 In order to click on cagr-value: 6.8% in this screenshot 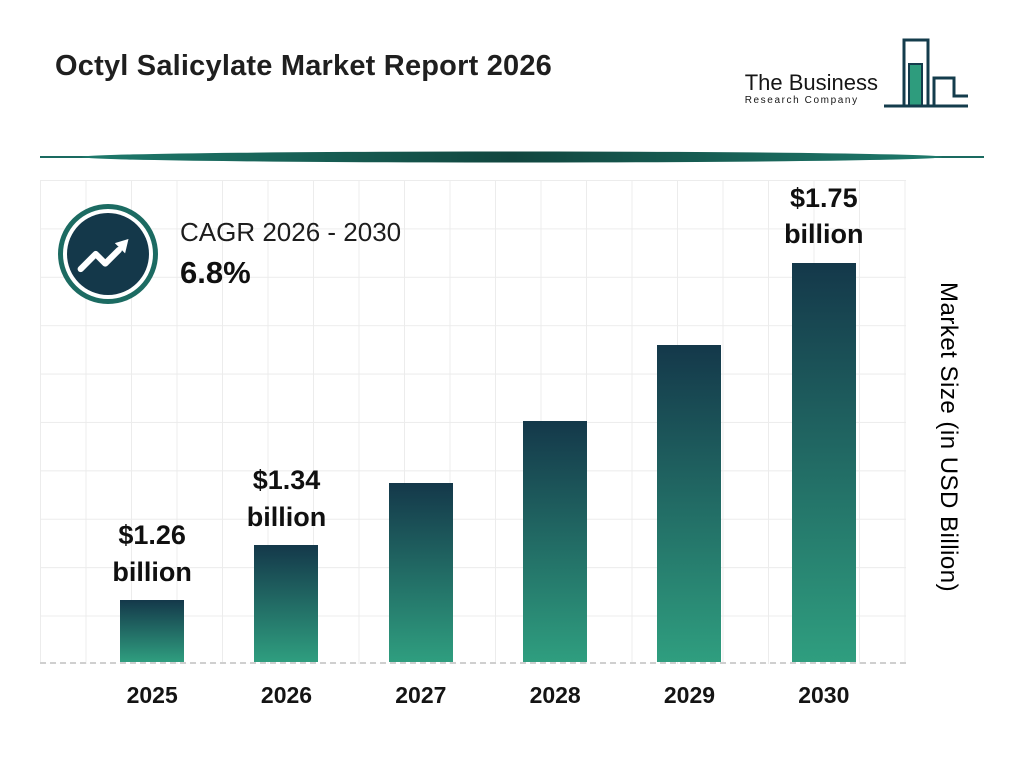, I will do `click(215, 272)`.